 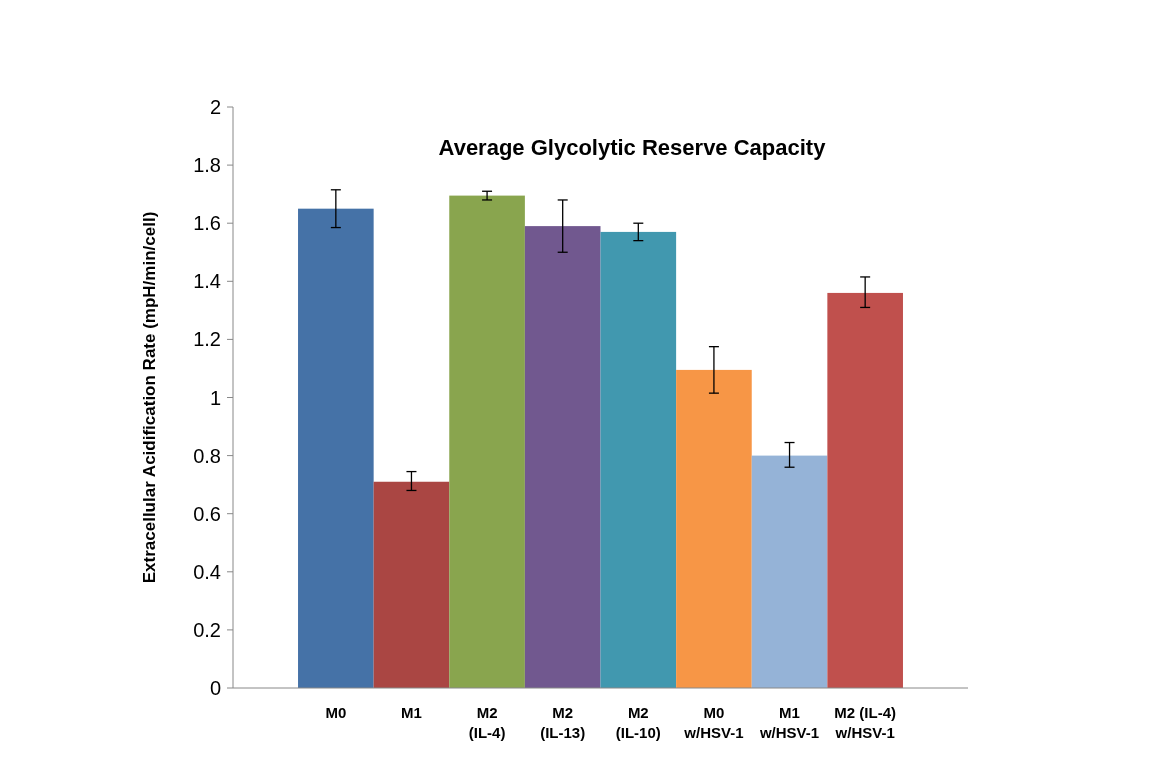 I want to click on y-tick-label: 0, so click(x=215, y=688).